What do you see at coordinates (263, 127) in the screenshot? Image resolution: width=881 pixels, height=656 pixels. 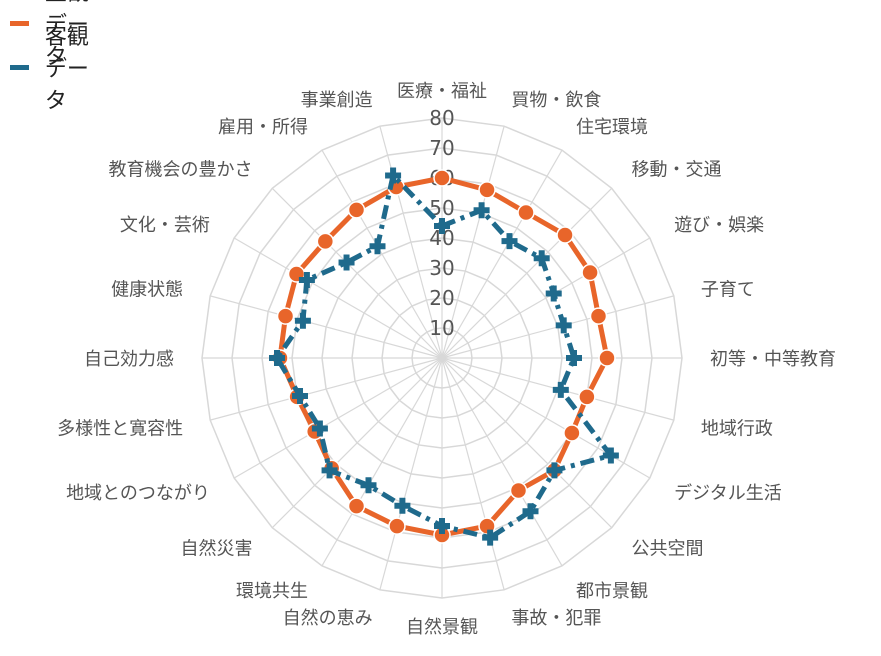 I see `category-label: 雇用・所得` at bounding box center [263, 127].